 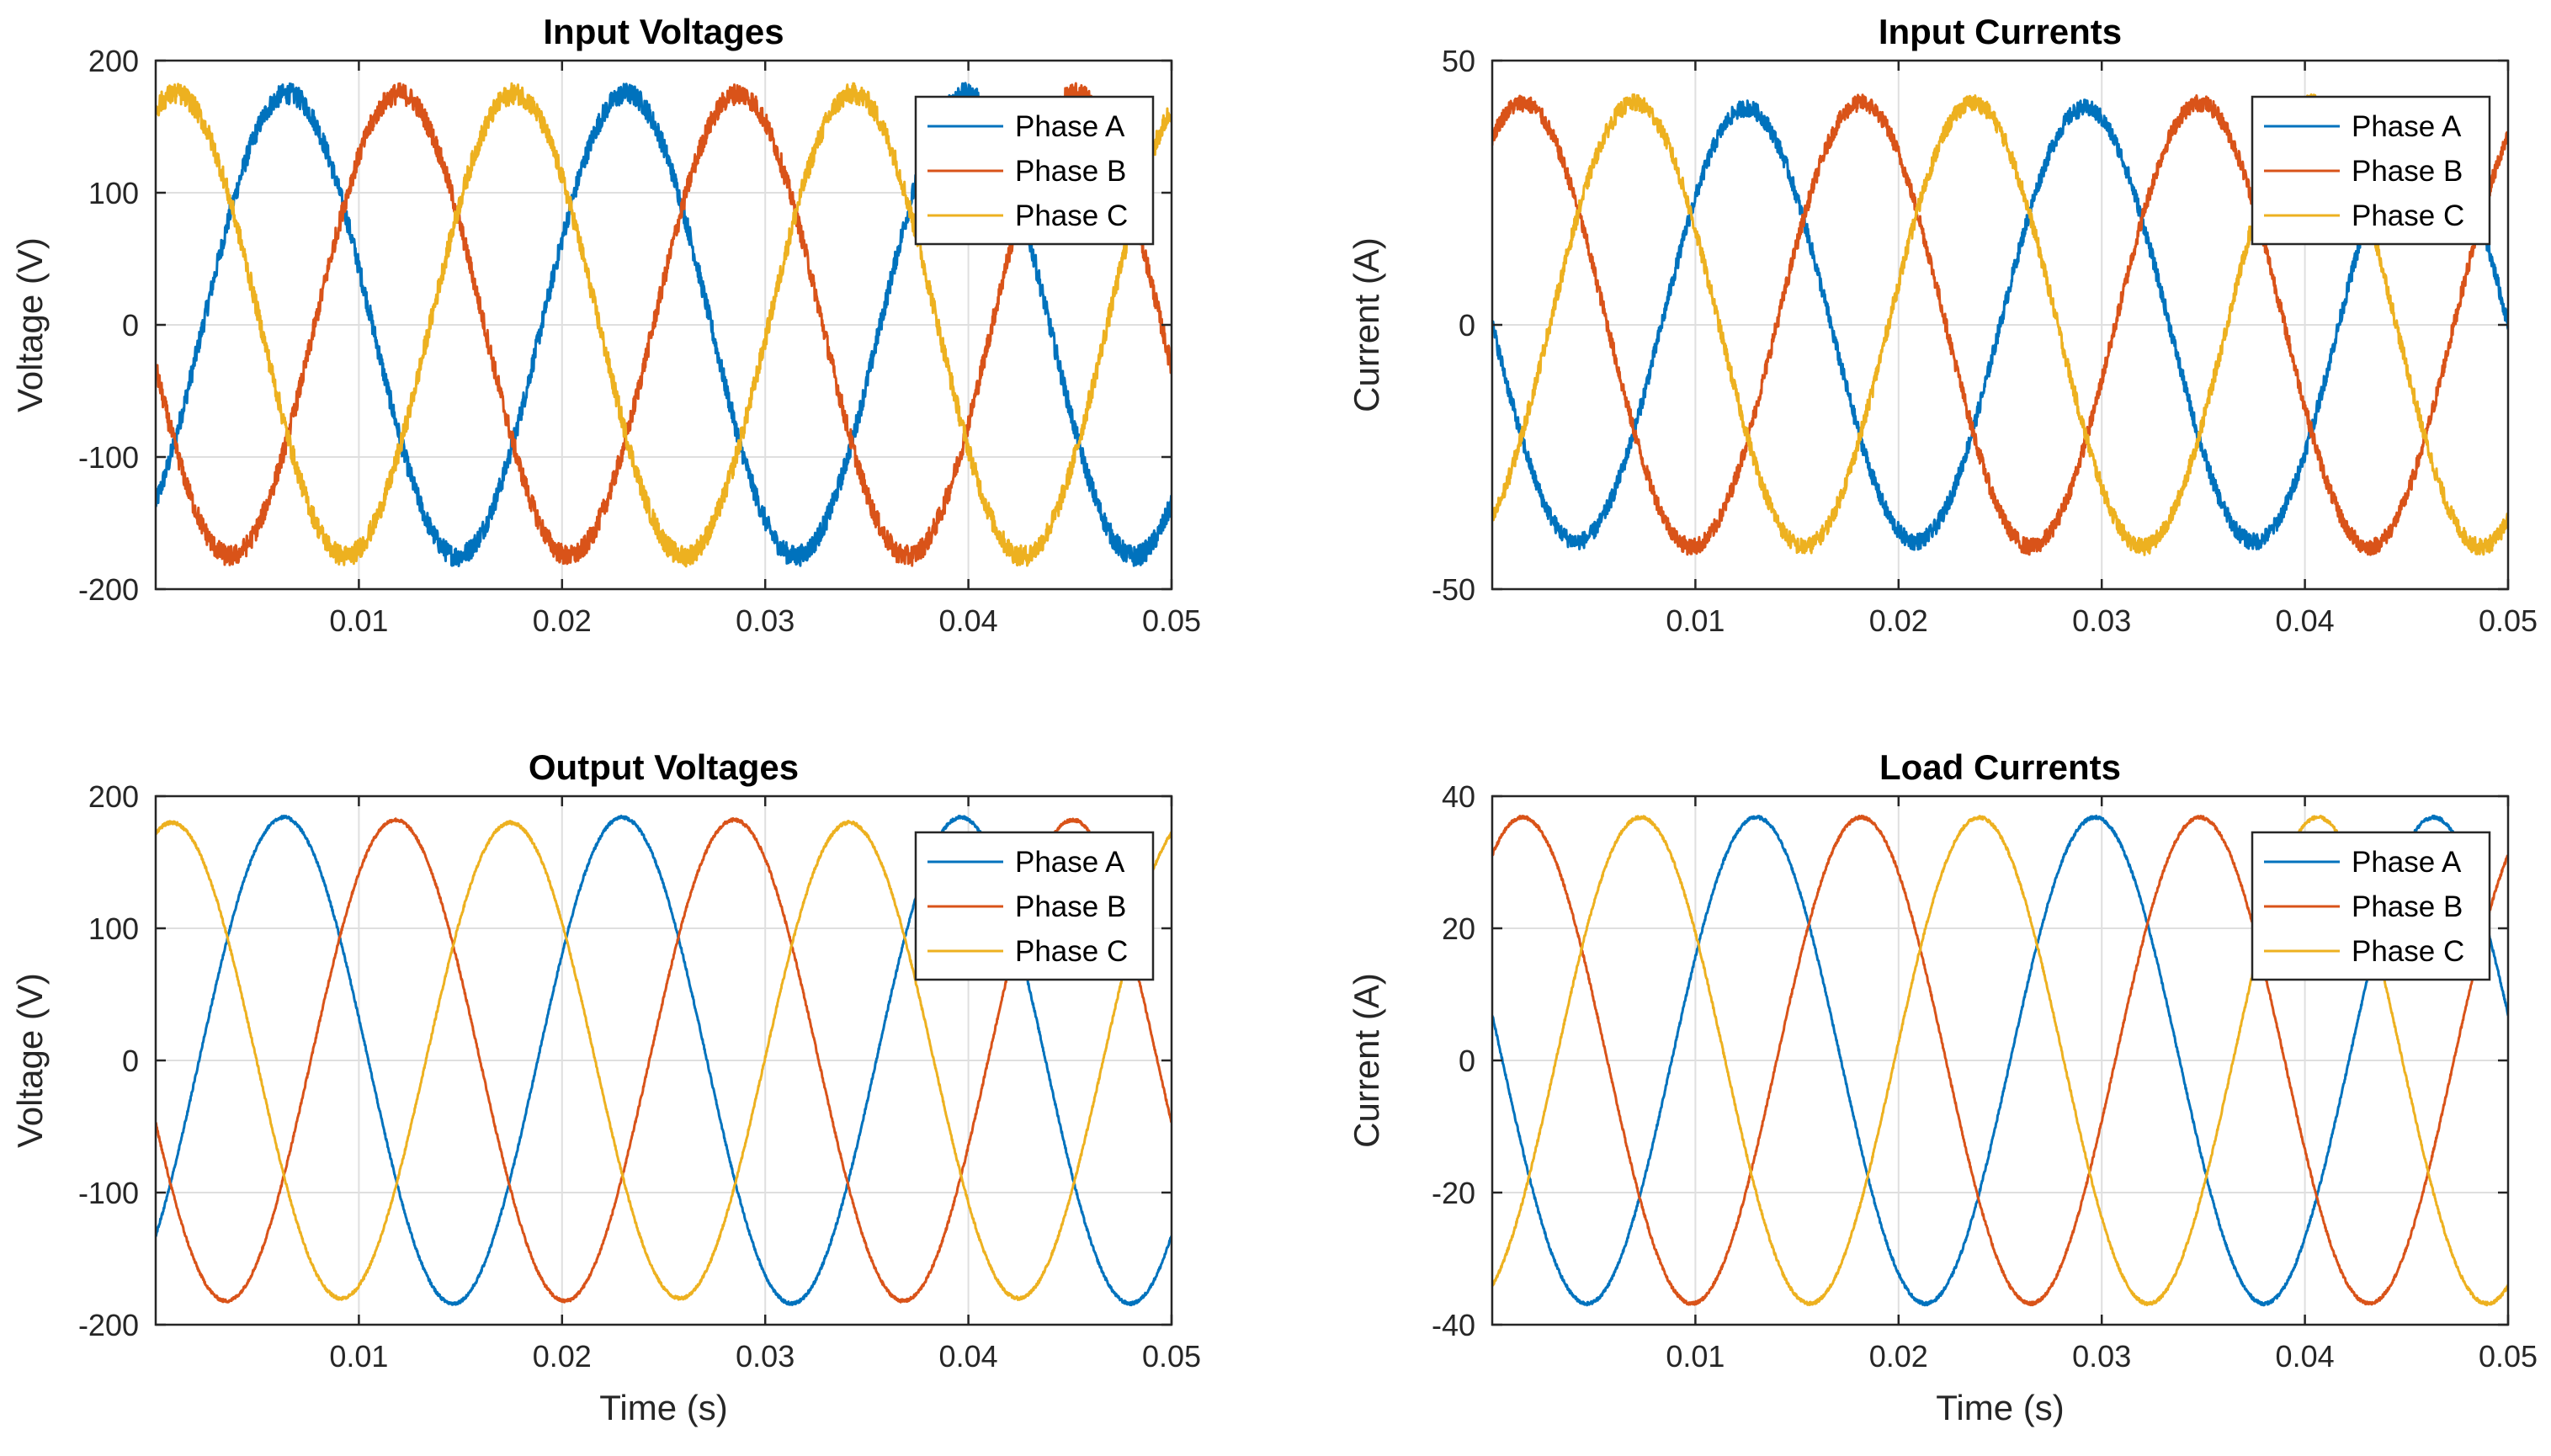 What do you see at coordinates (1453, 589) in the screenshot?
I see `y-tick-label: -50` at bounding box center [1453, 589].